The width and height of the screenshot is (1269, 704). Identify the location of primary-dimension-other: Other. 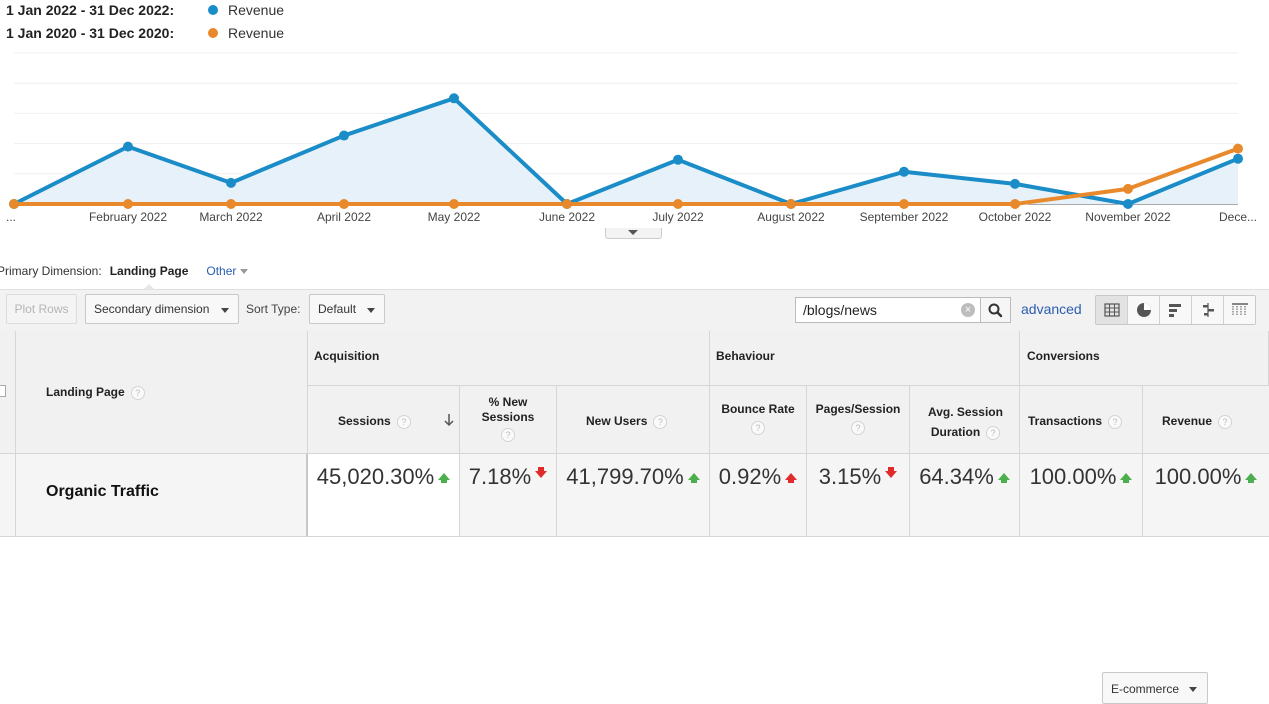
(227, 271).